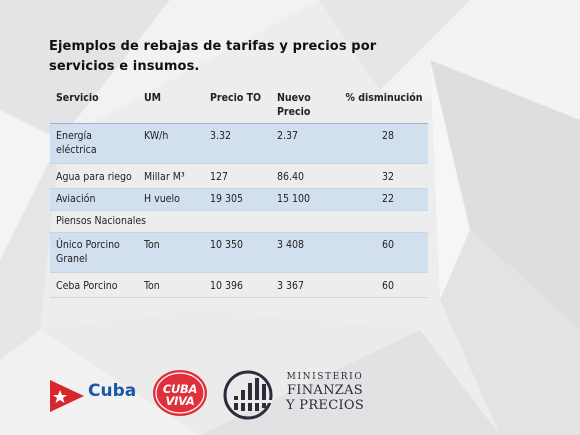  Describe the element at coordinates (94, 252) in the screenshot. I see `cell-servicio: Único Porcino Granel` at that location.